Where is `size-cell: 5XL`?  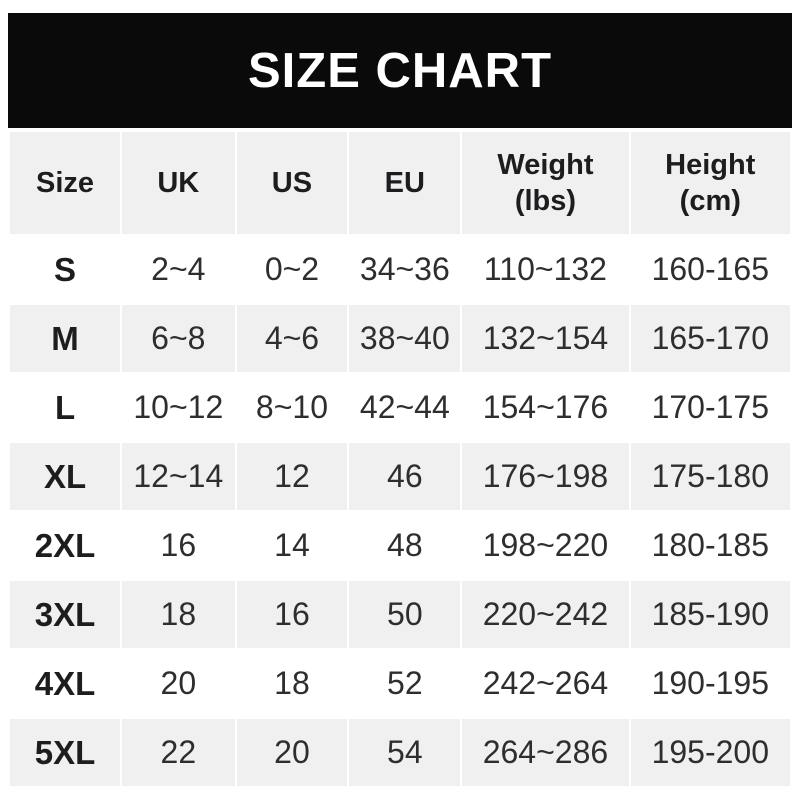
size-cell: 5XL is located at coordinates (65, 752).